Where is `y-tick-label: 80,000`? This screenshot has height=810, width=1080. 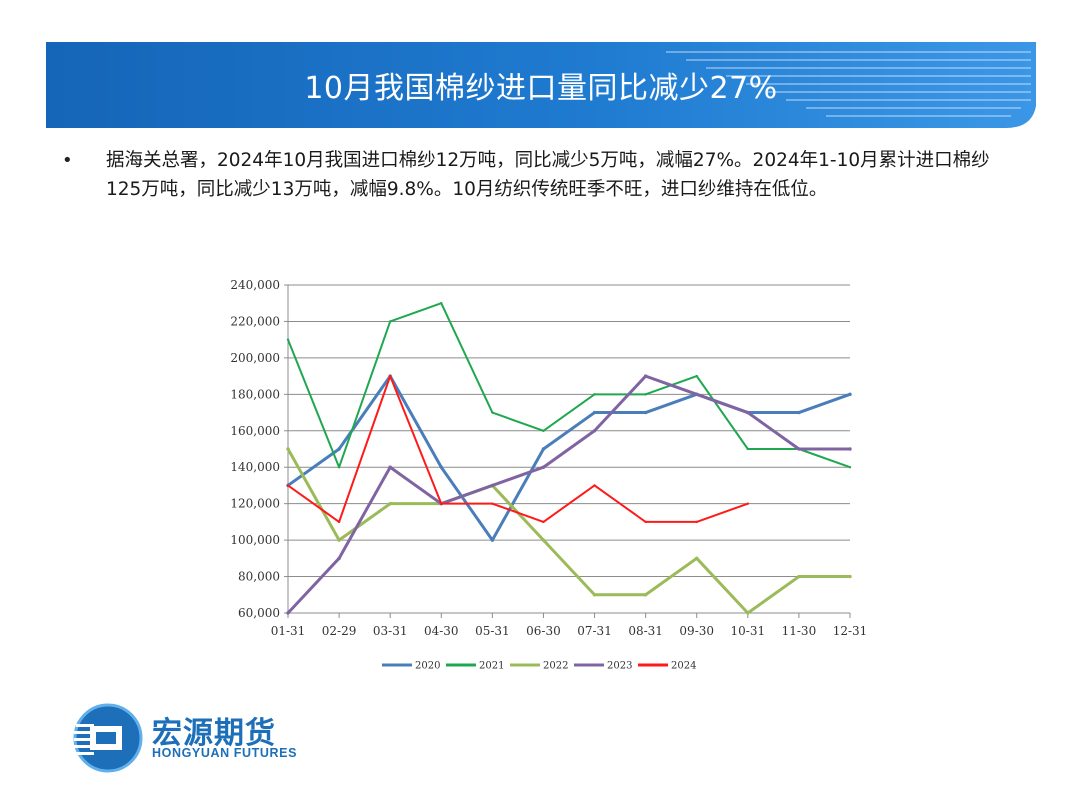
y-tick-label: 80,000 is located at coordinates (259, 577).